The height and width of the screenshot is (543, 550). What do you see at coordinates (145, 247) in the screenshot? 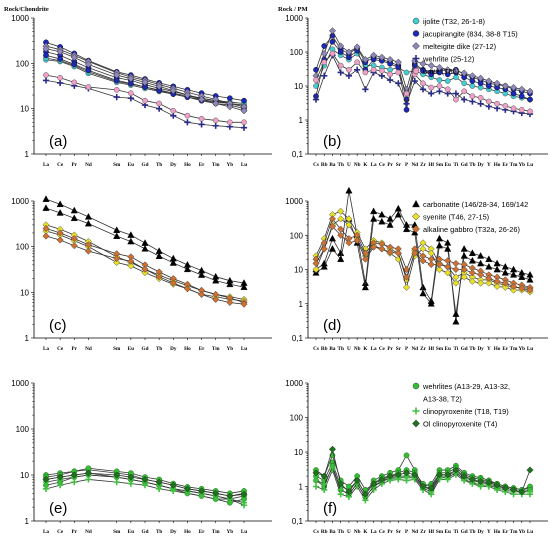
I see `series-carbonatite` at bounding box center [145, 247].